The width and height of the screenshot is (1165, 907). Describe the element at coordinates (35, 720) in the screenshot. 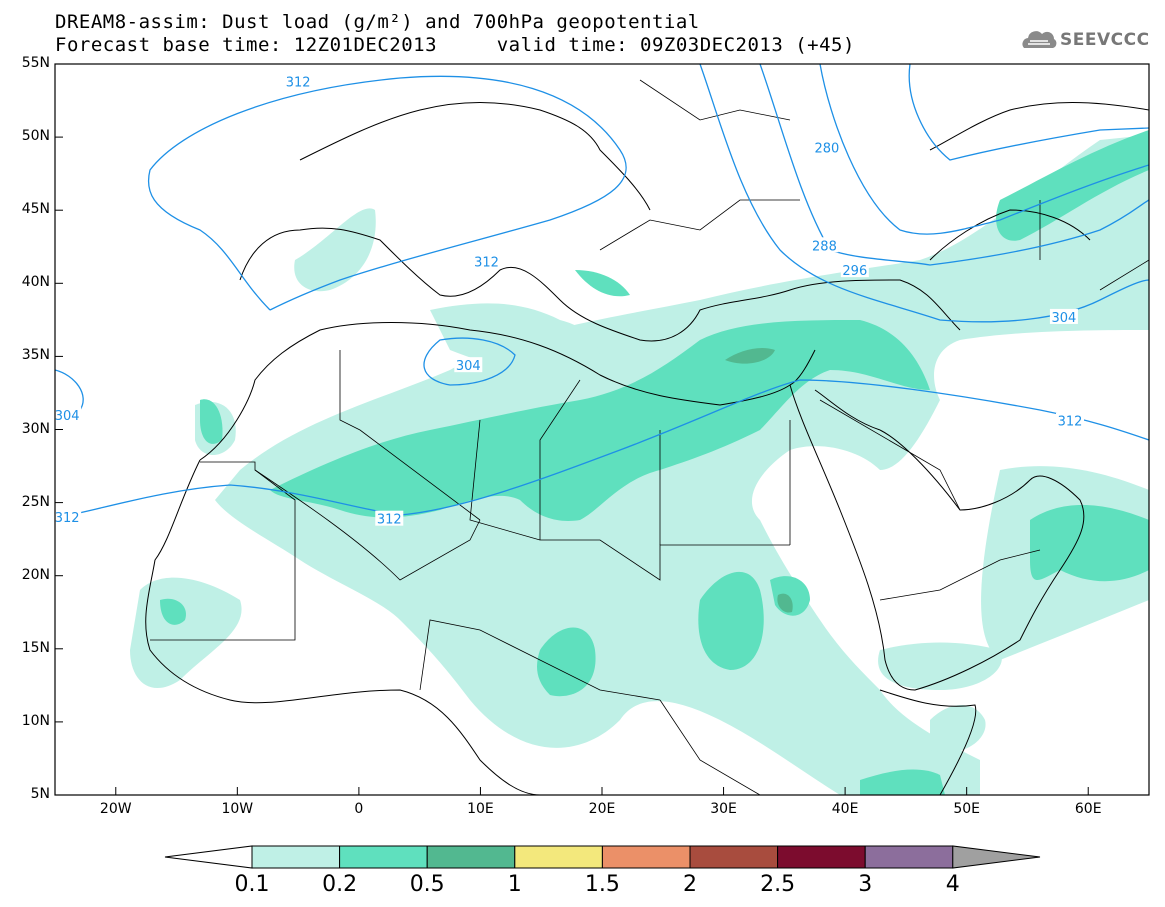

I see `latitude-label: 10N` at that location.